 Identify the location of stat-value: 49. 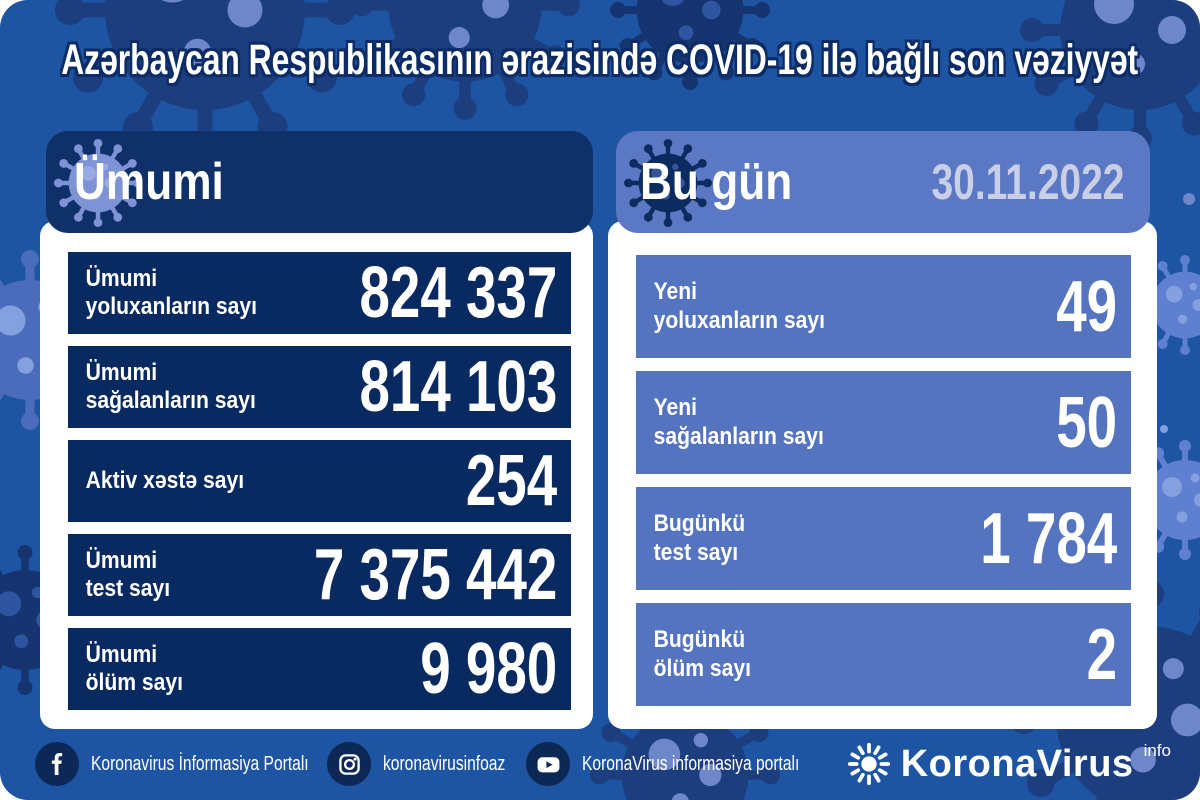
(1084, 307).